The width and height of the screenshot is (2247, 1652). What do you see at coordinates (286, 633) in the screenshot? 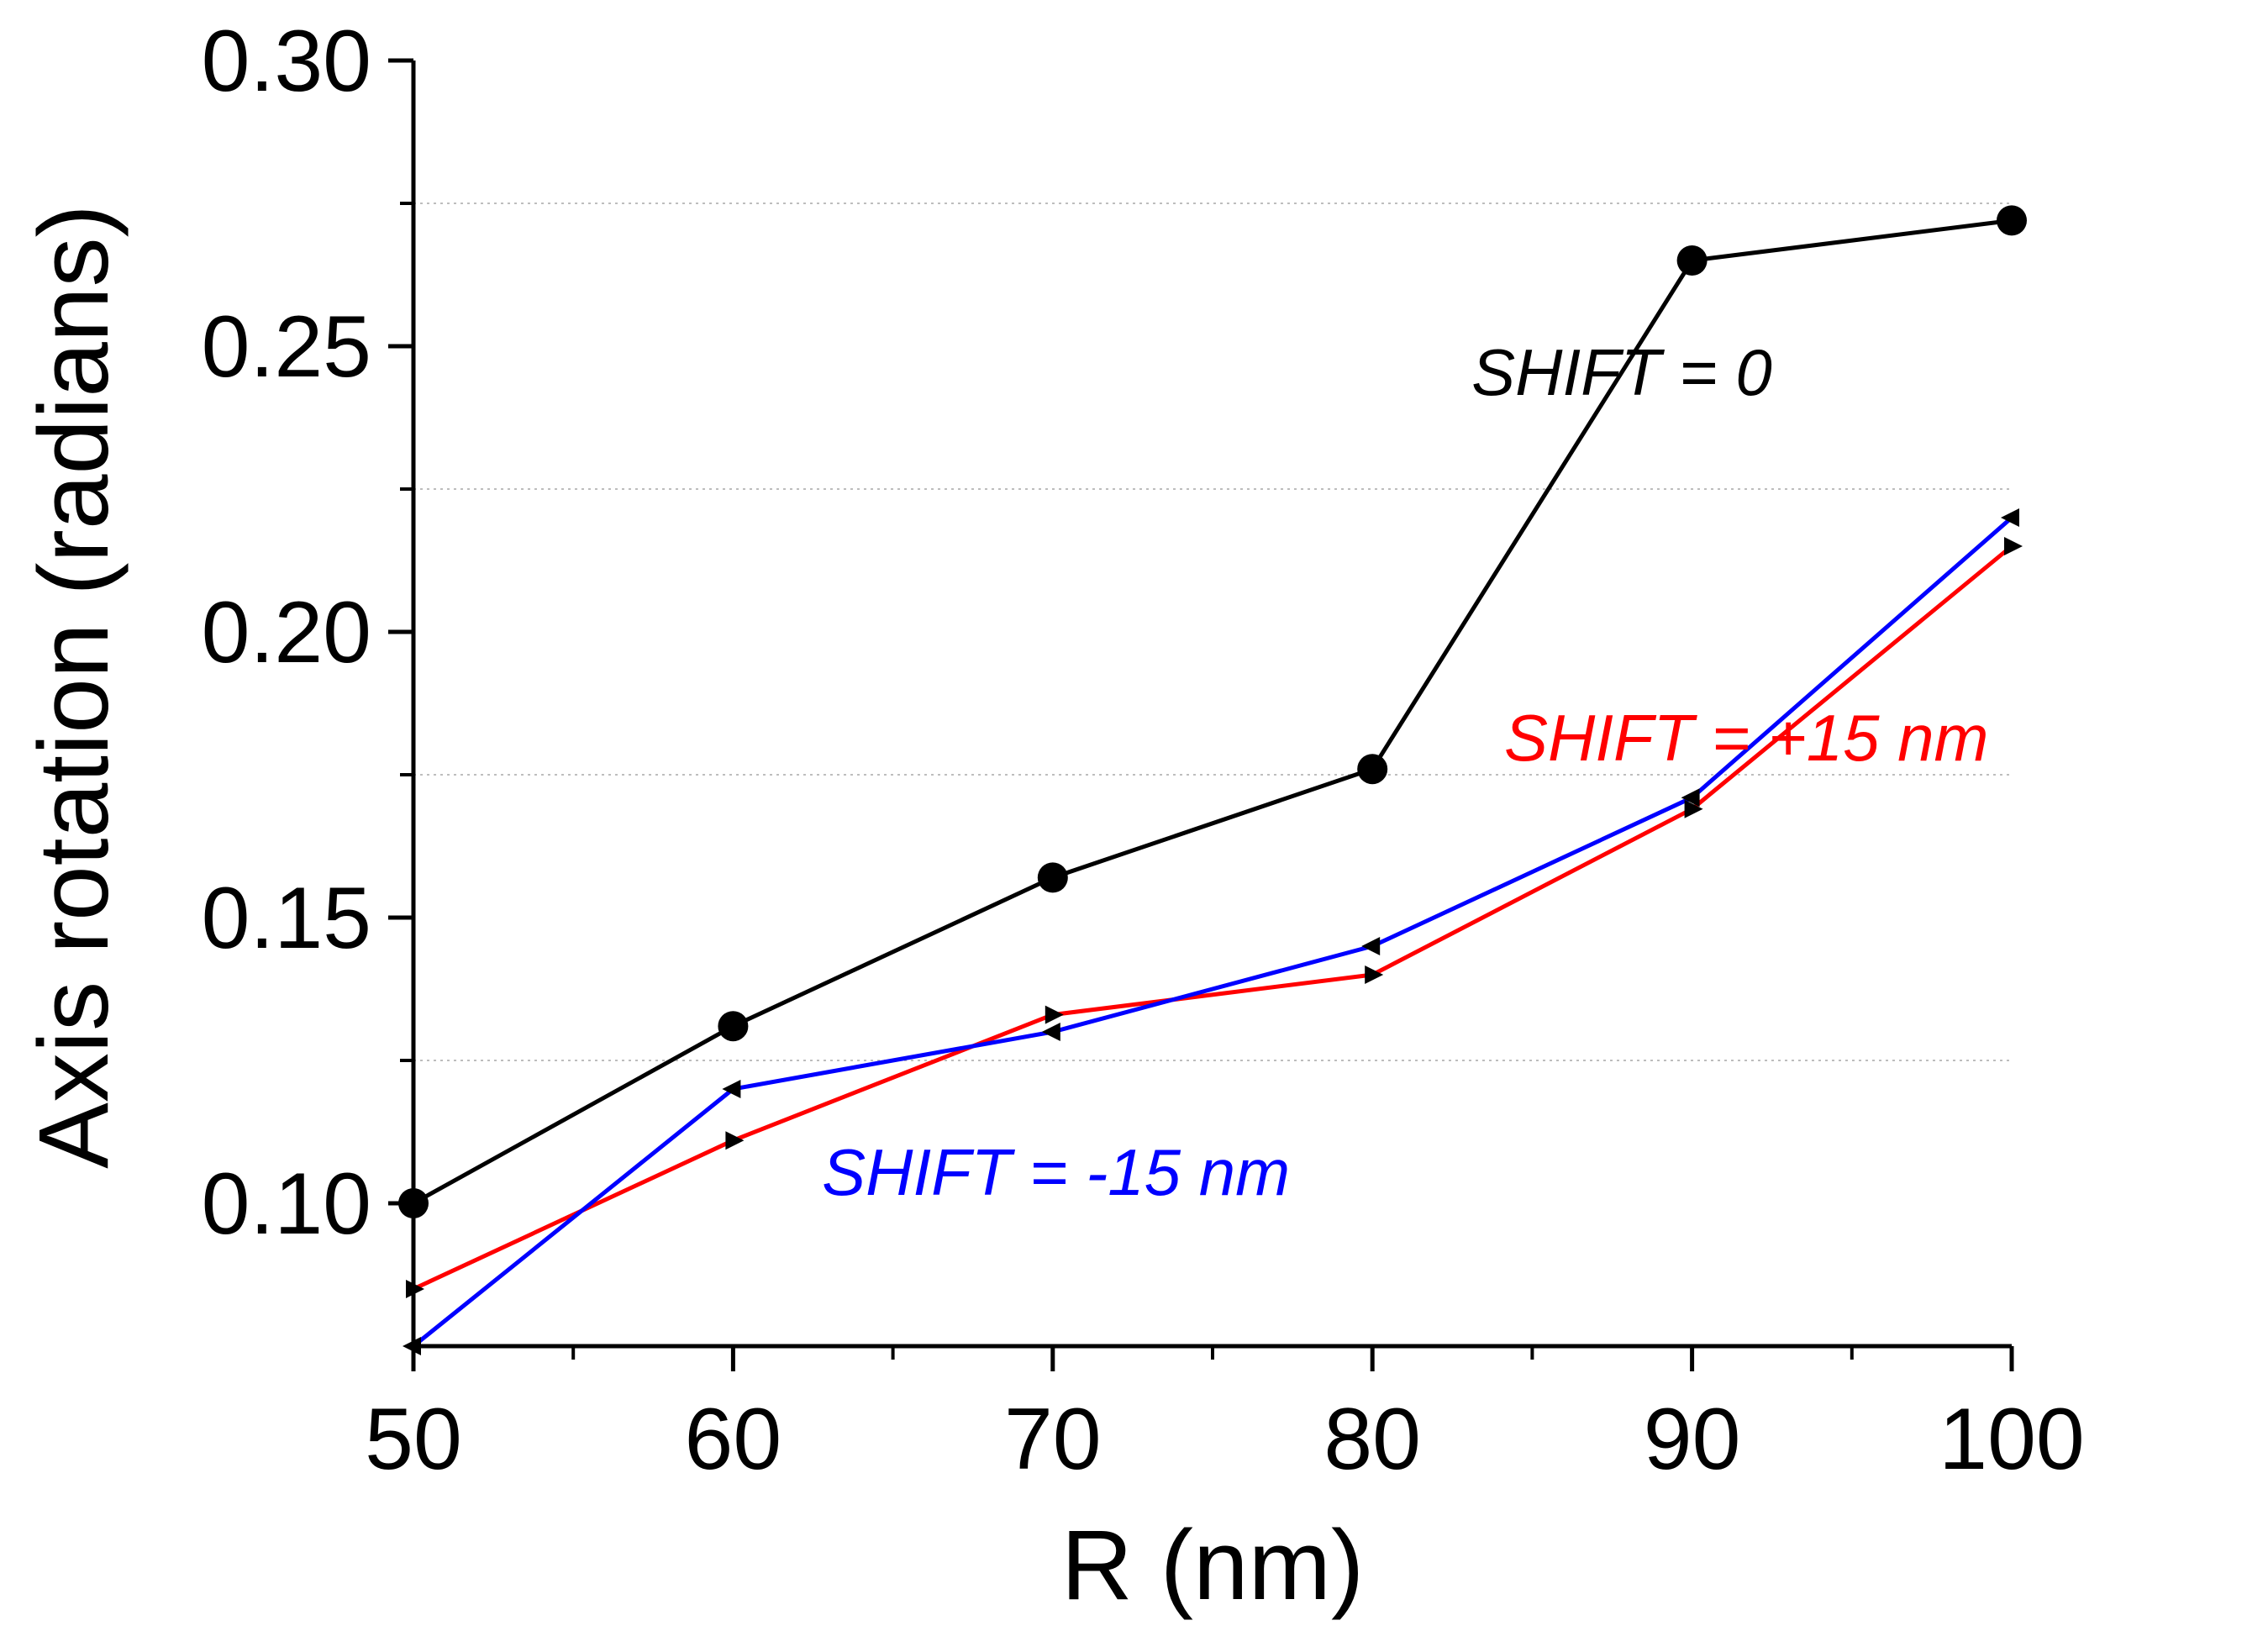
I see `y-tick-label-2: 0.20` at bounding box center [286, 633].